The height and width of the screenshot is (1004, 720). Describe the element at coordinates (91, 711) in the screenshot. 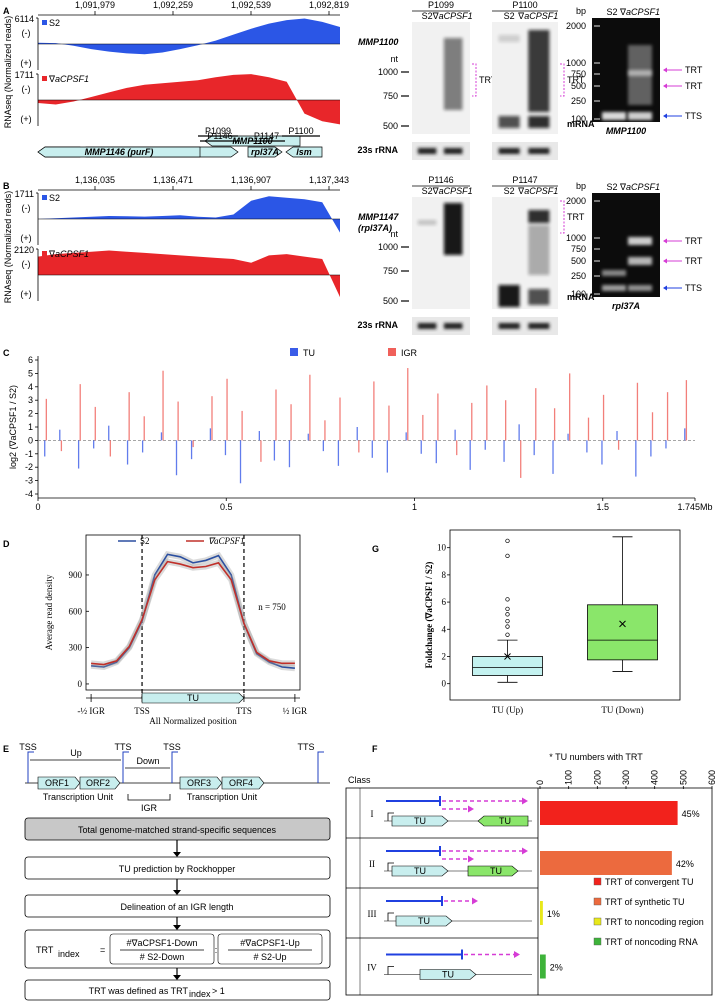

I see `x-tick-label: -½ IGR` at that location.